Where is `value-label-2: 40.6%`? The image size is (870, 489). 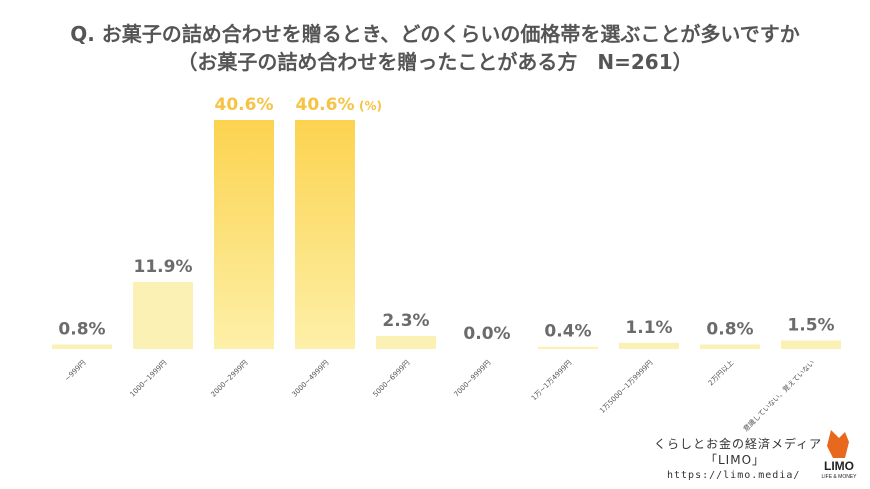
value-label-2: 40.6% is located at coordinates (244, 105).